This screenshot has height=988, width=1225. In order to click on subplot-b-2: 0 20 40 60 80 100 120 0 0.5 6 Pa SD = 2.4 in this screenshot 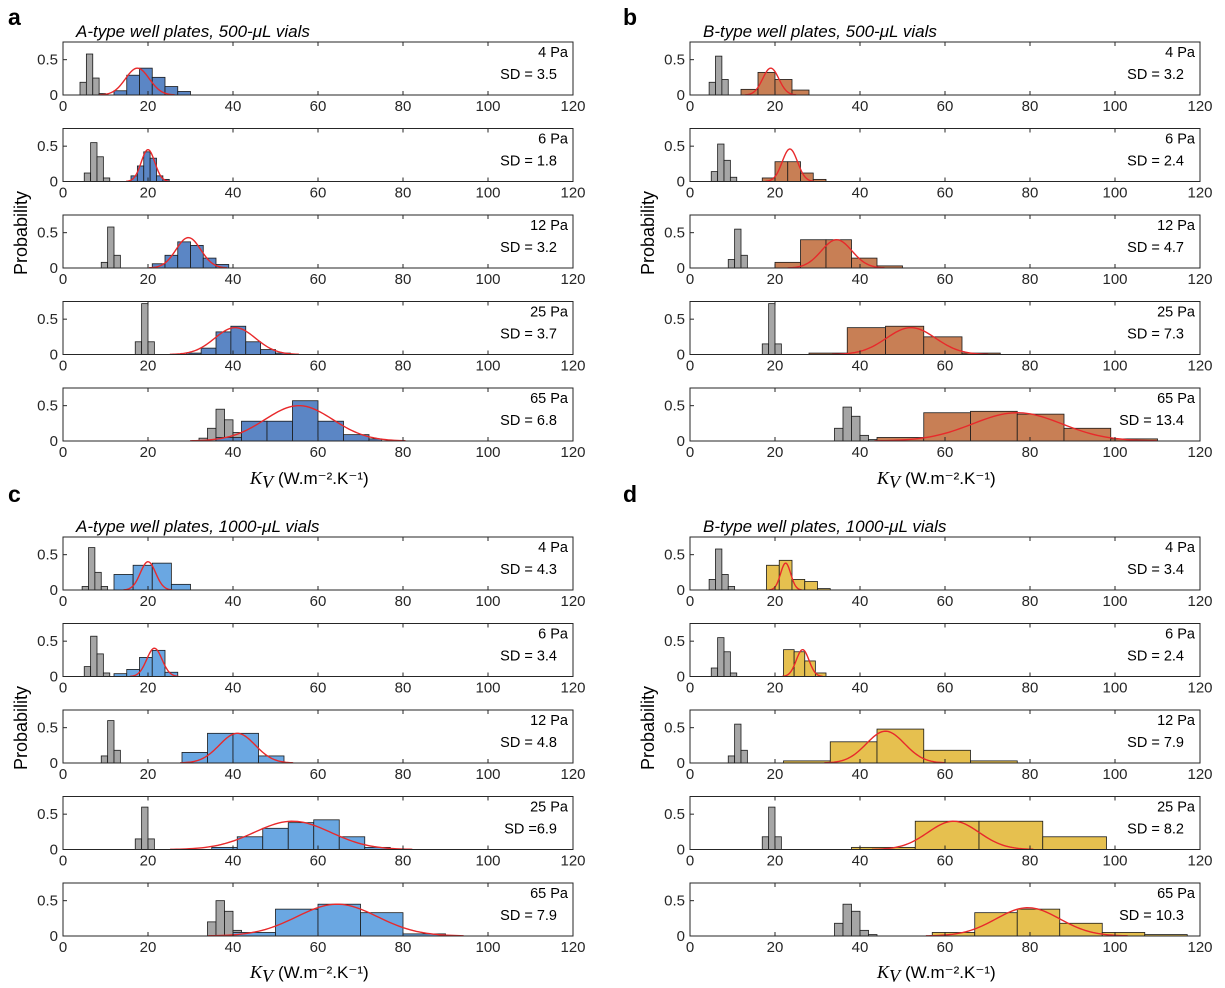, I will do `click(938, 165)`.